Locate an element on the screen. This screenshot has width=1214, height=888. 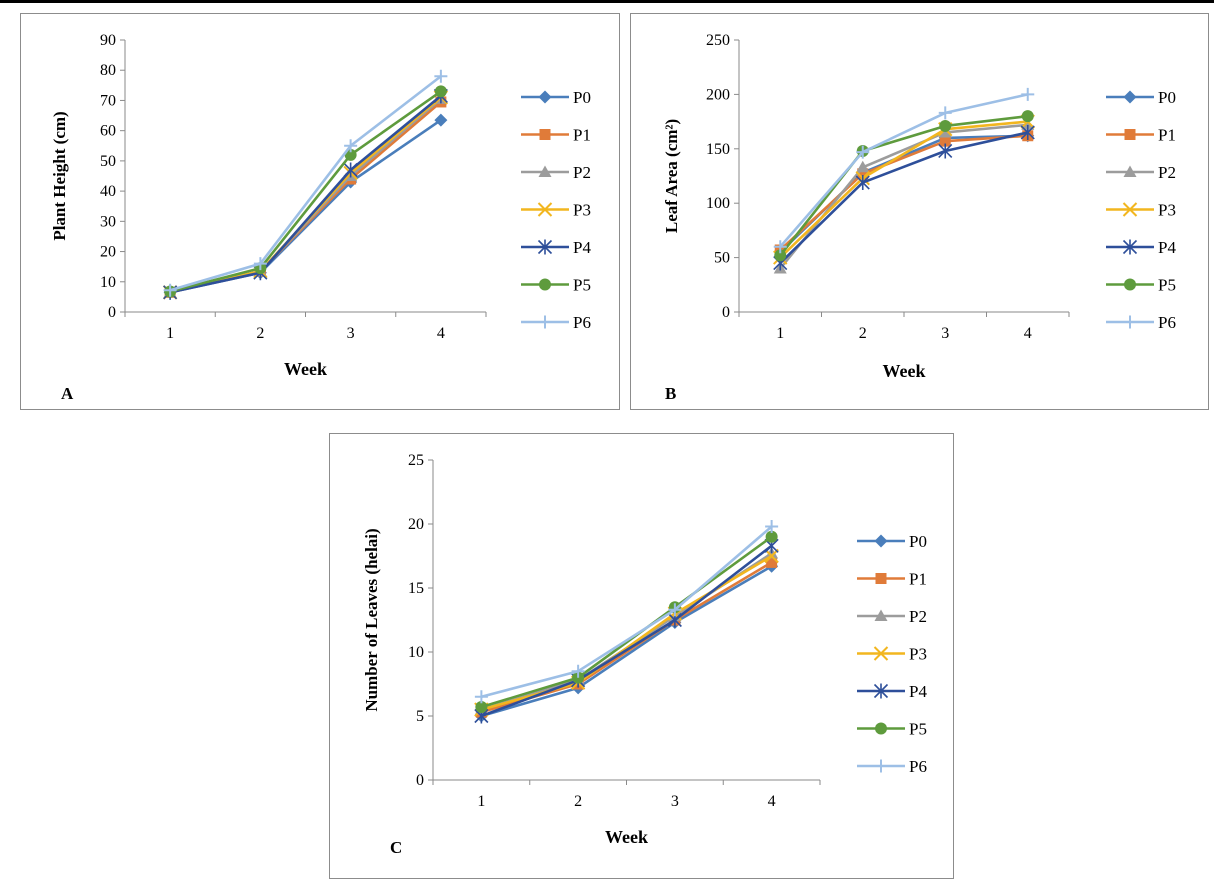
data-point-p1 is located at coordinates (772, 562).